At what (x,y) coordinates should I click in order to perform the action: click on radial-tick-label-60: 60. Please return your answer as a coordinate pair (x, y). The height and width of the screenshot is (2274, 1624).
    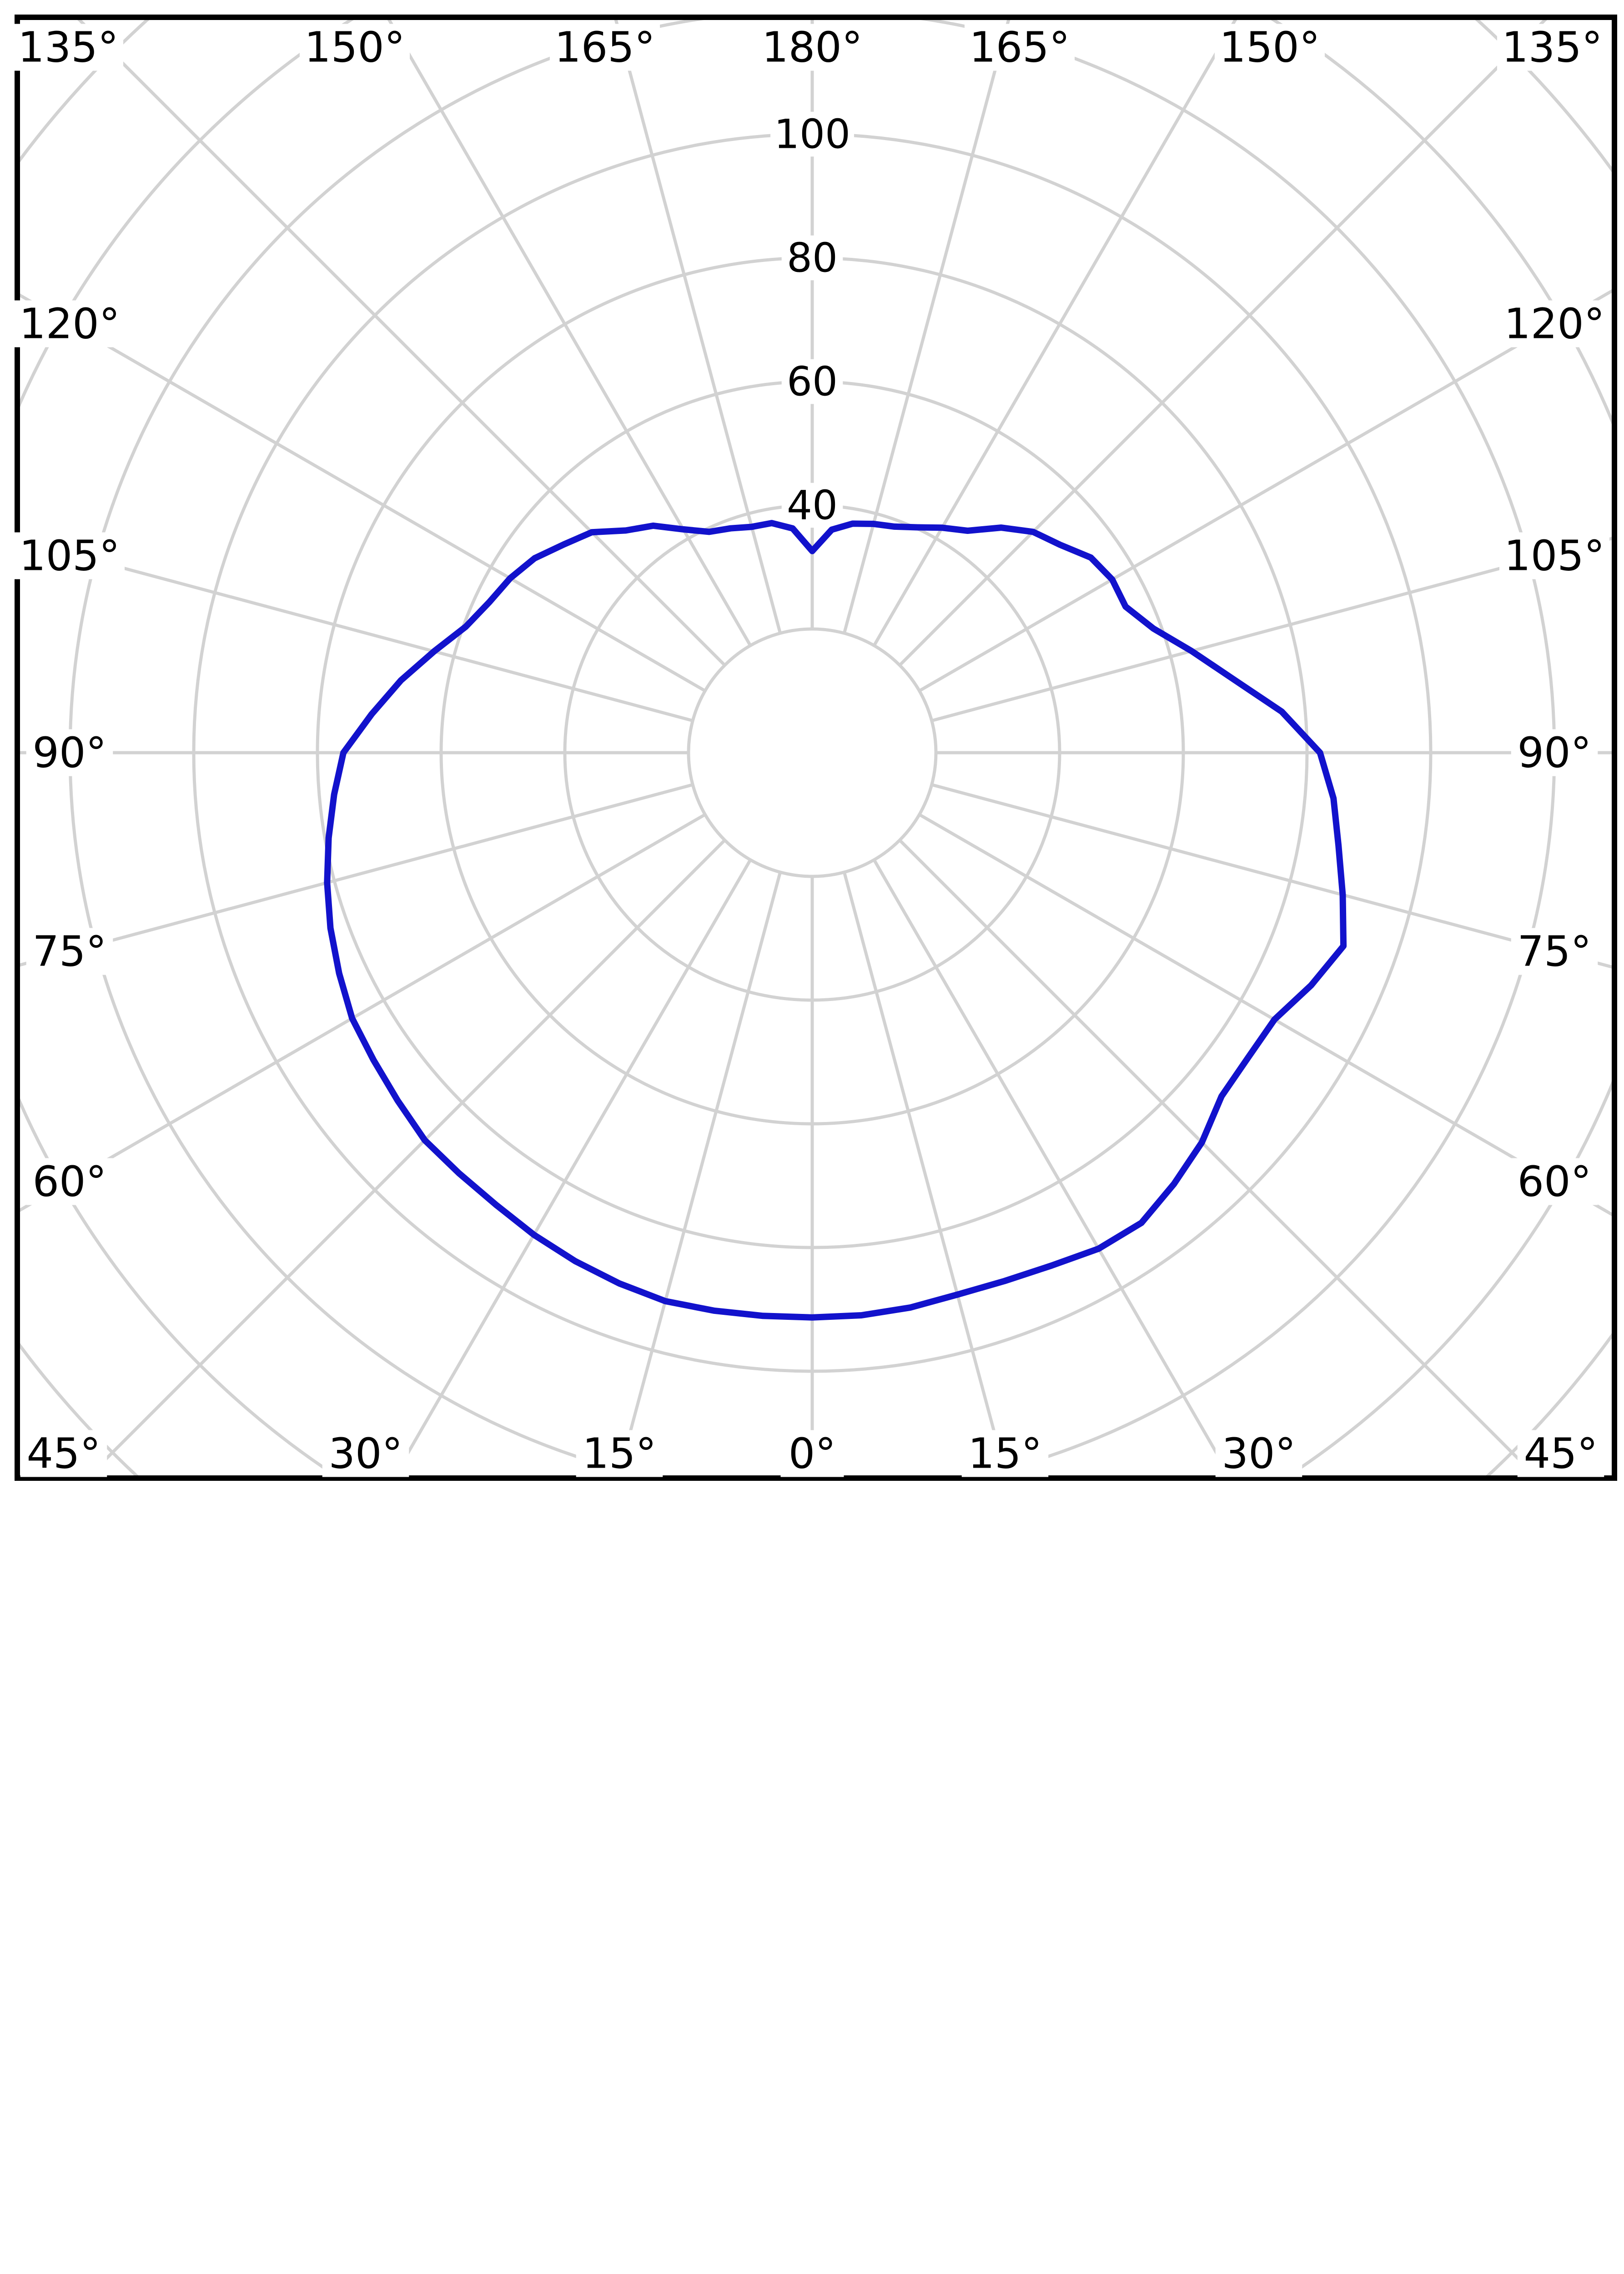
    Looking at the image, I should click on (812, 381).